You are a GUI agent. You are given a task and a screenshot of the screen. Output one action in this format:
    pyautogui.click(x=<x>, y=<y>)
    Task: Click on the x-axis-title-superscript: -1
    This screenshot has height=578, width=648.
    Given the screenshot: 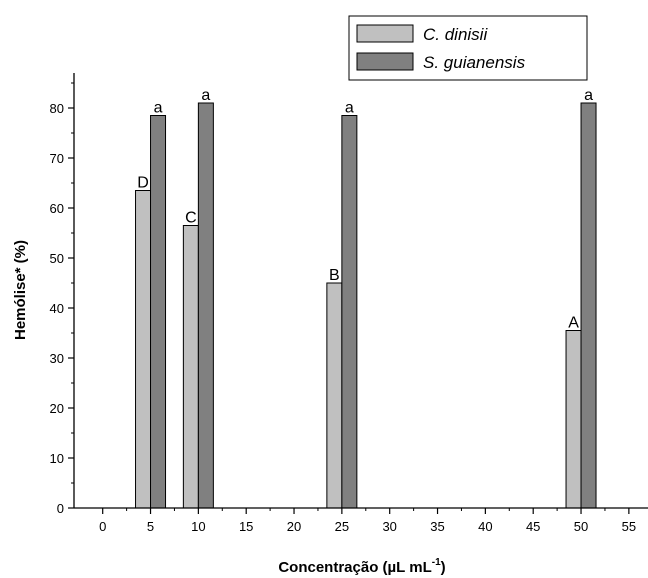 What is the action you would take?
    pyautogui.click(x=436, y=562)
    